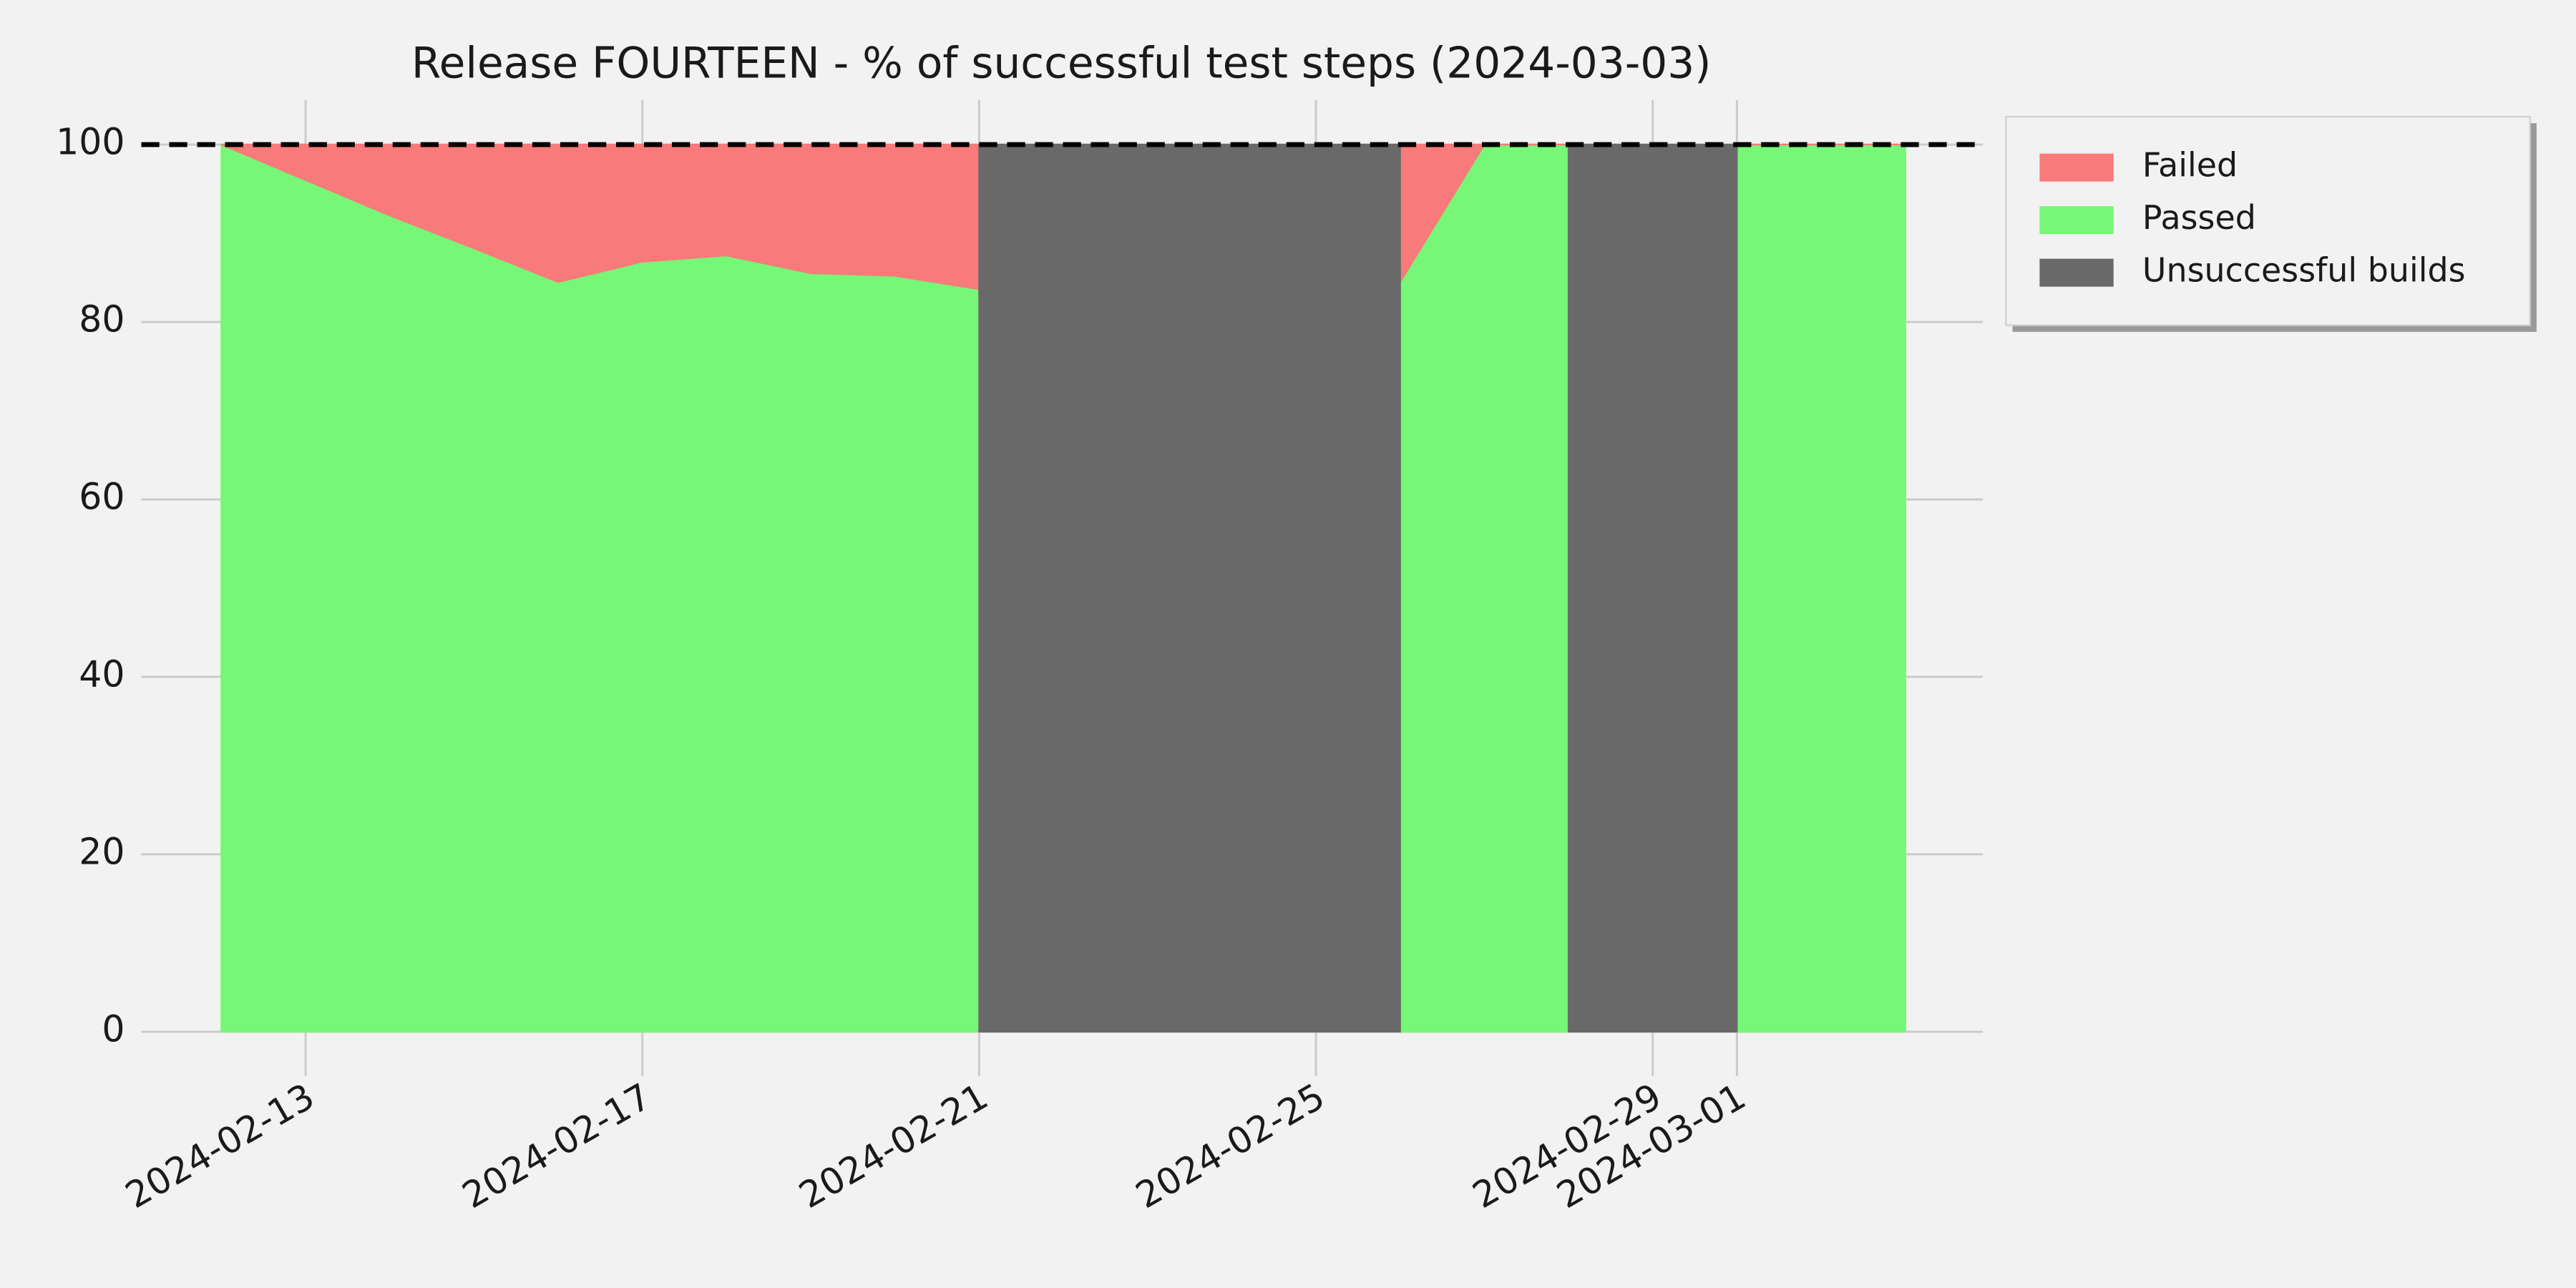 The width and height of the screenshot is (2576, 1288). I want to click on legend-label: Unsuccessful builds, so click(2304, 270).